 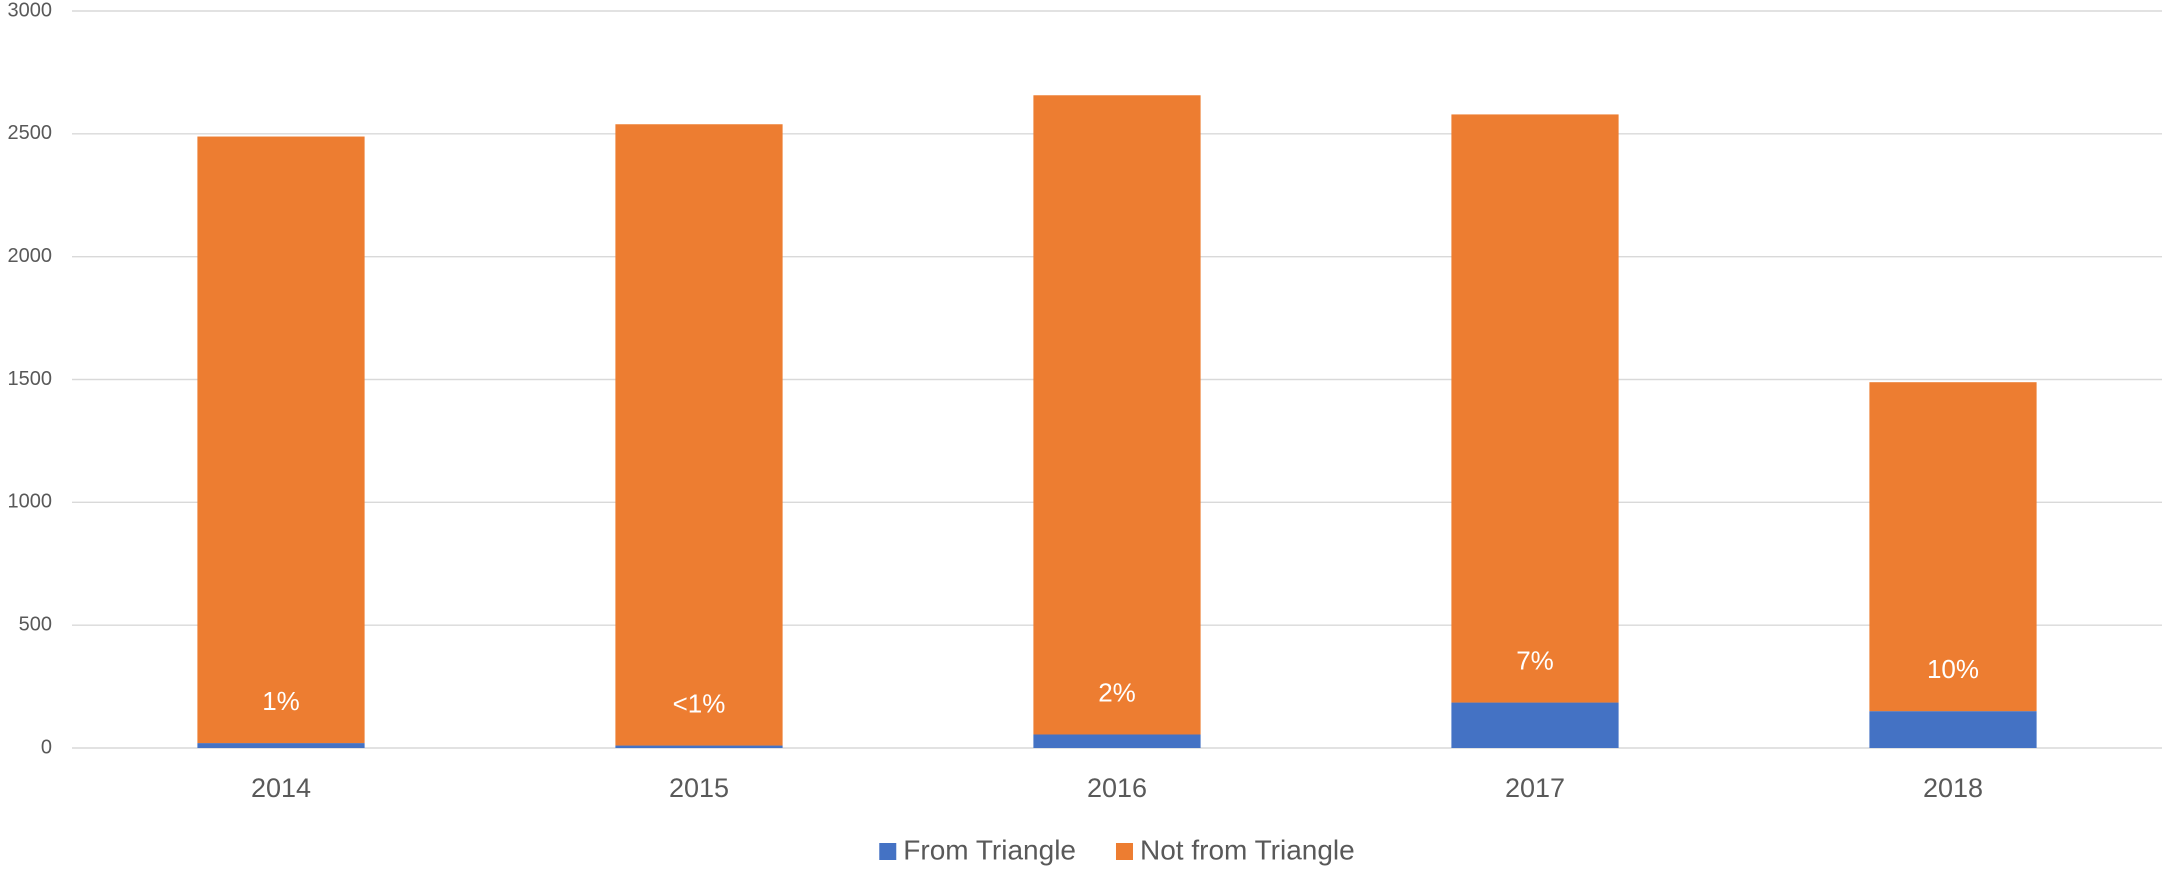 What do you see at coordinates (1117, 788) in the screenshot?
I see `x-tick-label: 2016` at bounding box center [1117, 788].